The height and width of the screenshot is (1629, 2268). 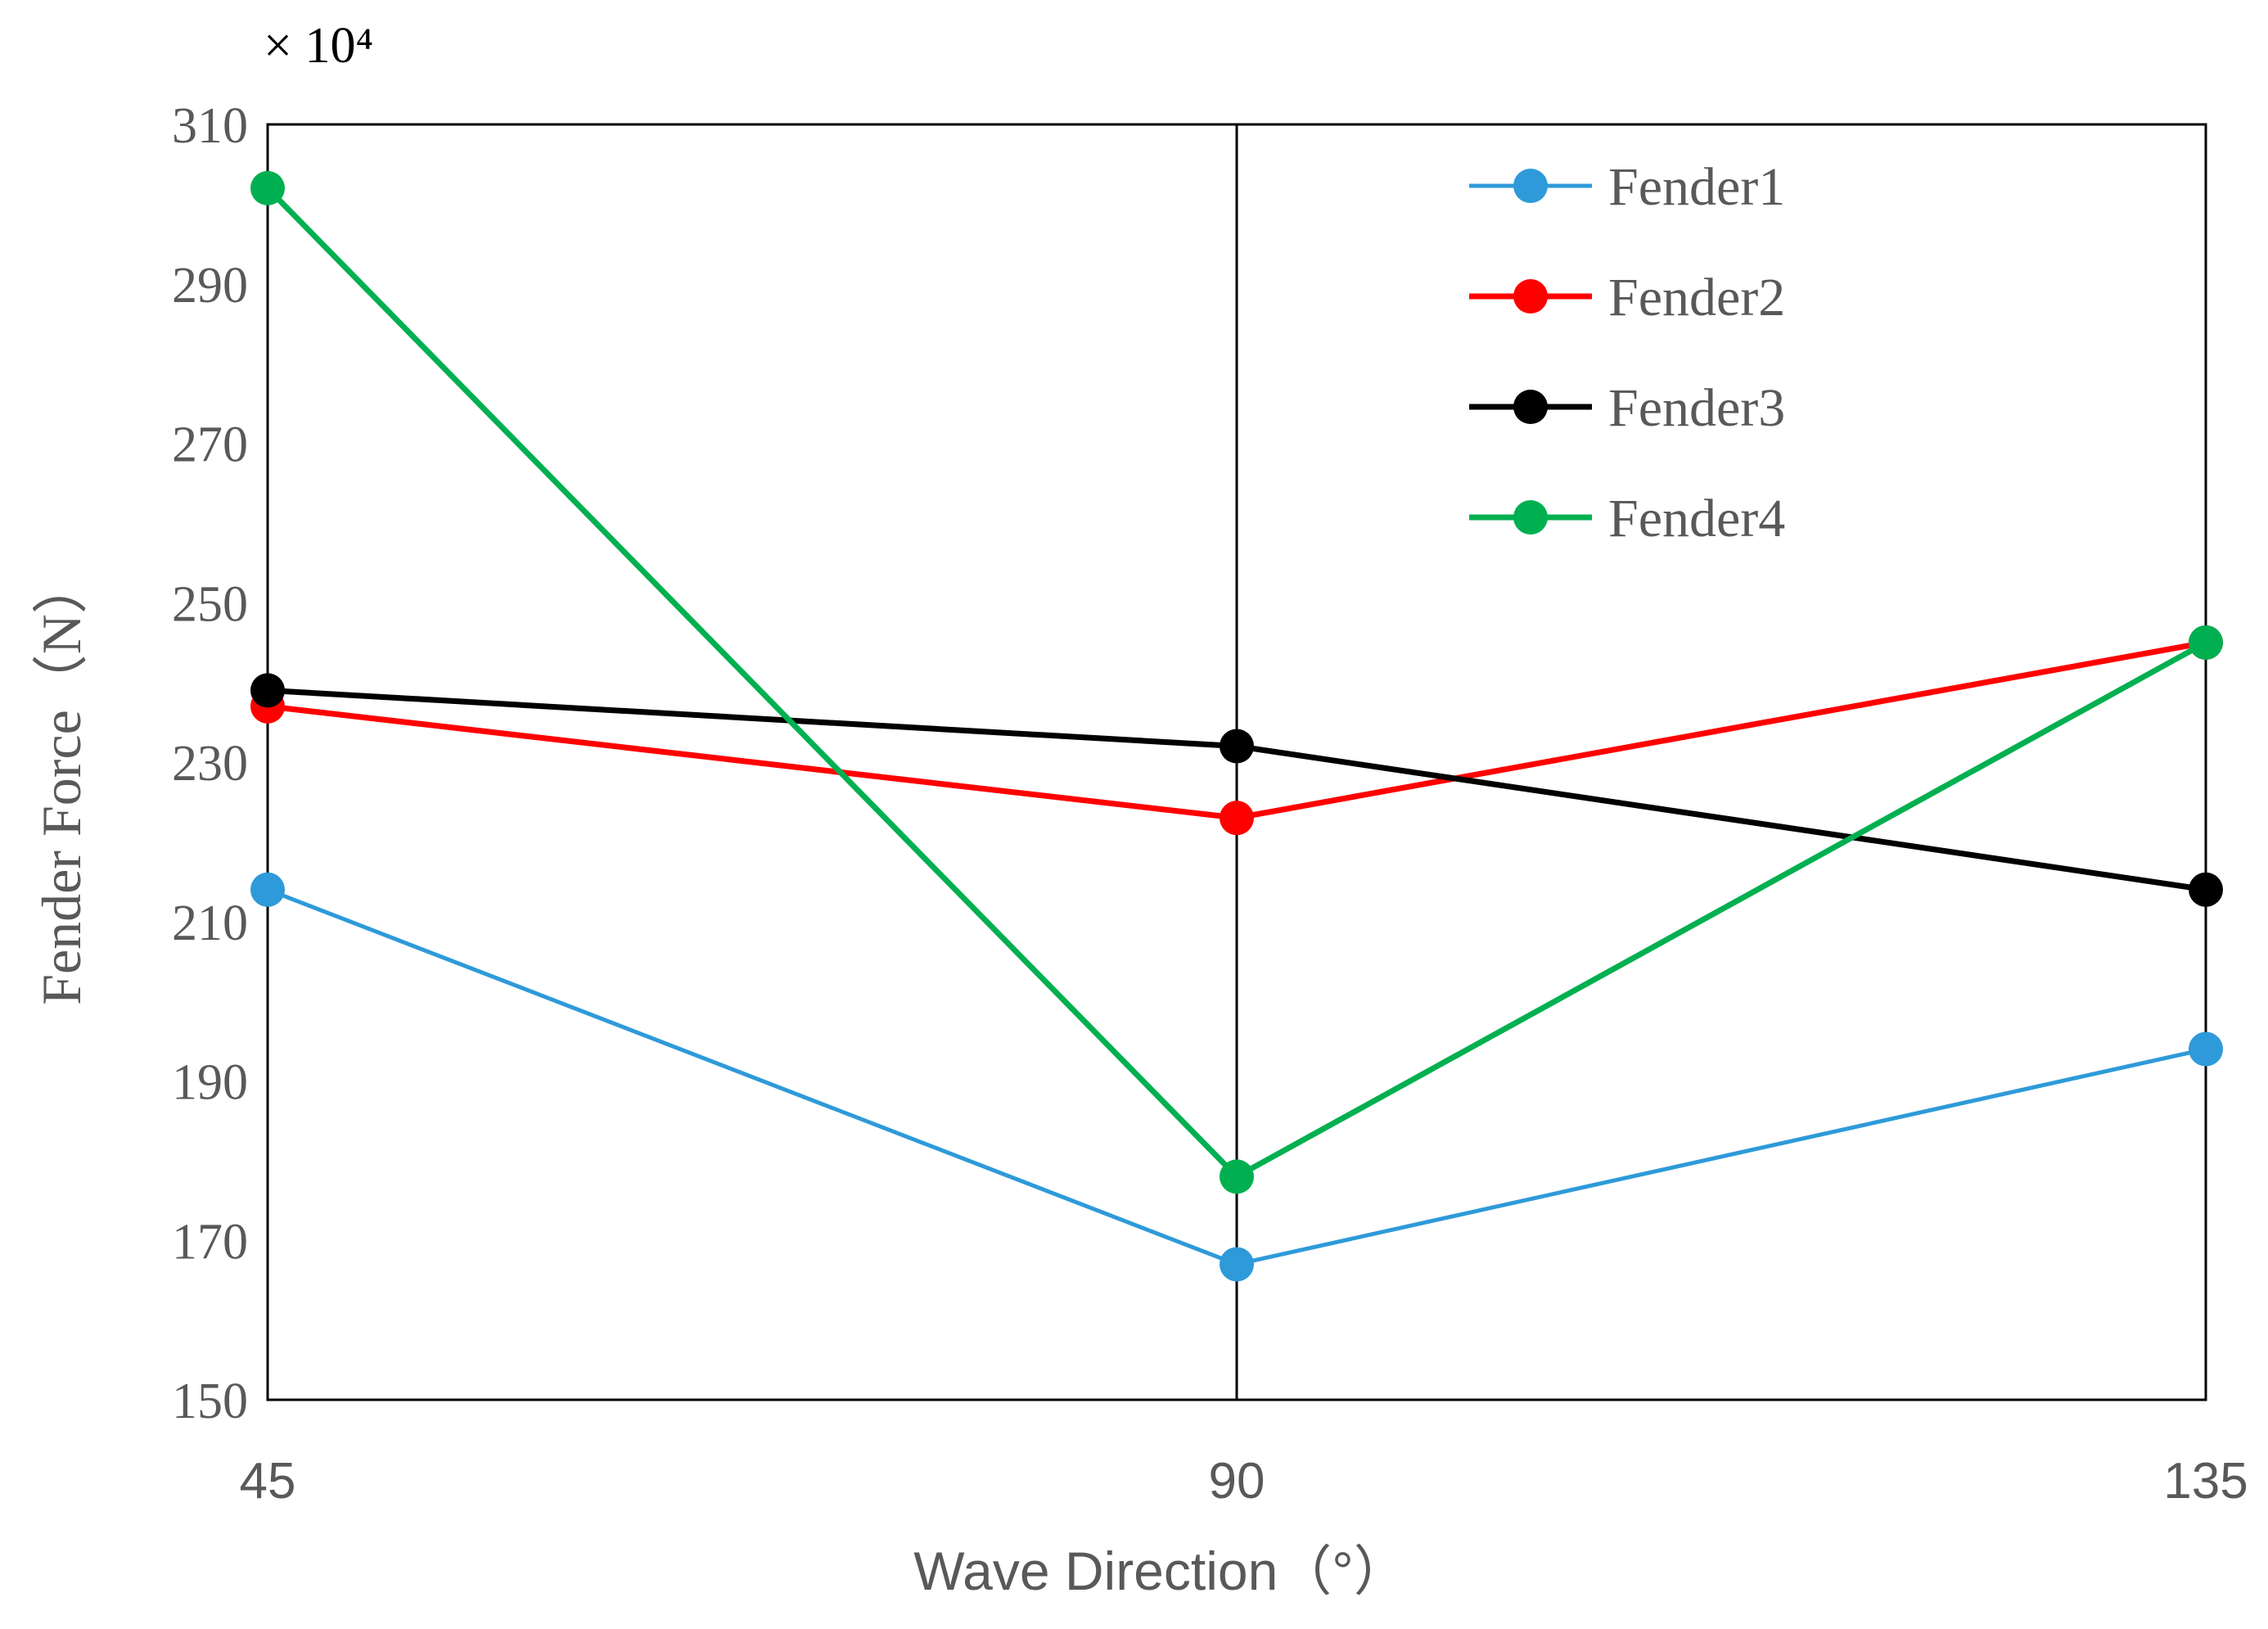 I want to click on y-tick-label: 150, so click(x=210, y=1401).